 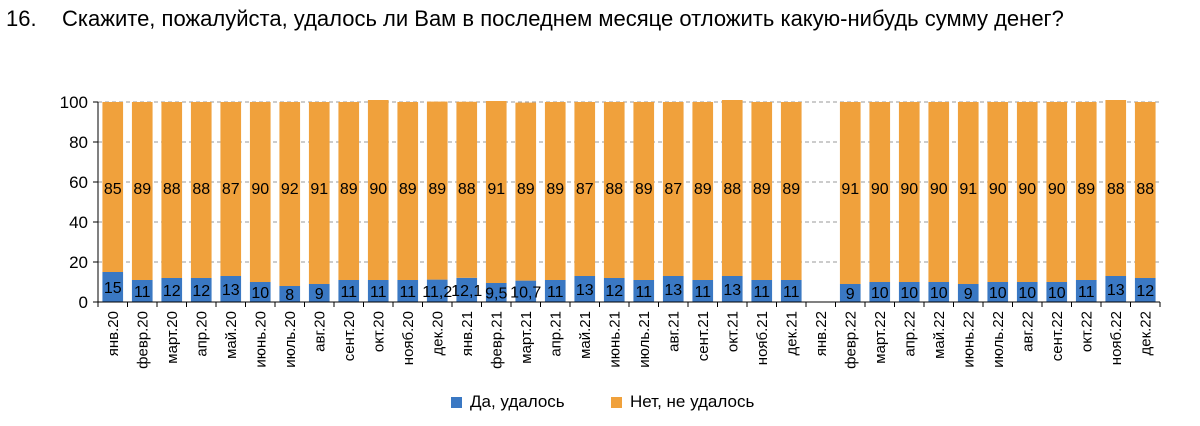 What do you see at coordinates (78, 182) in the screenshot?
I see `y-tick-label: 60` at bounding box center [78, 182].